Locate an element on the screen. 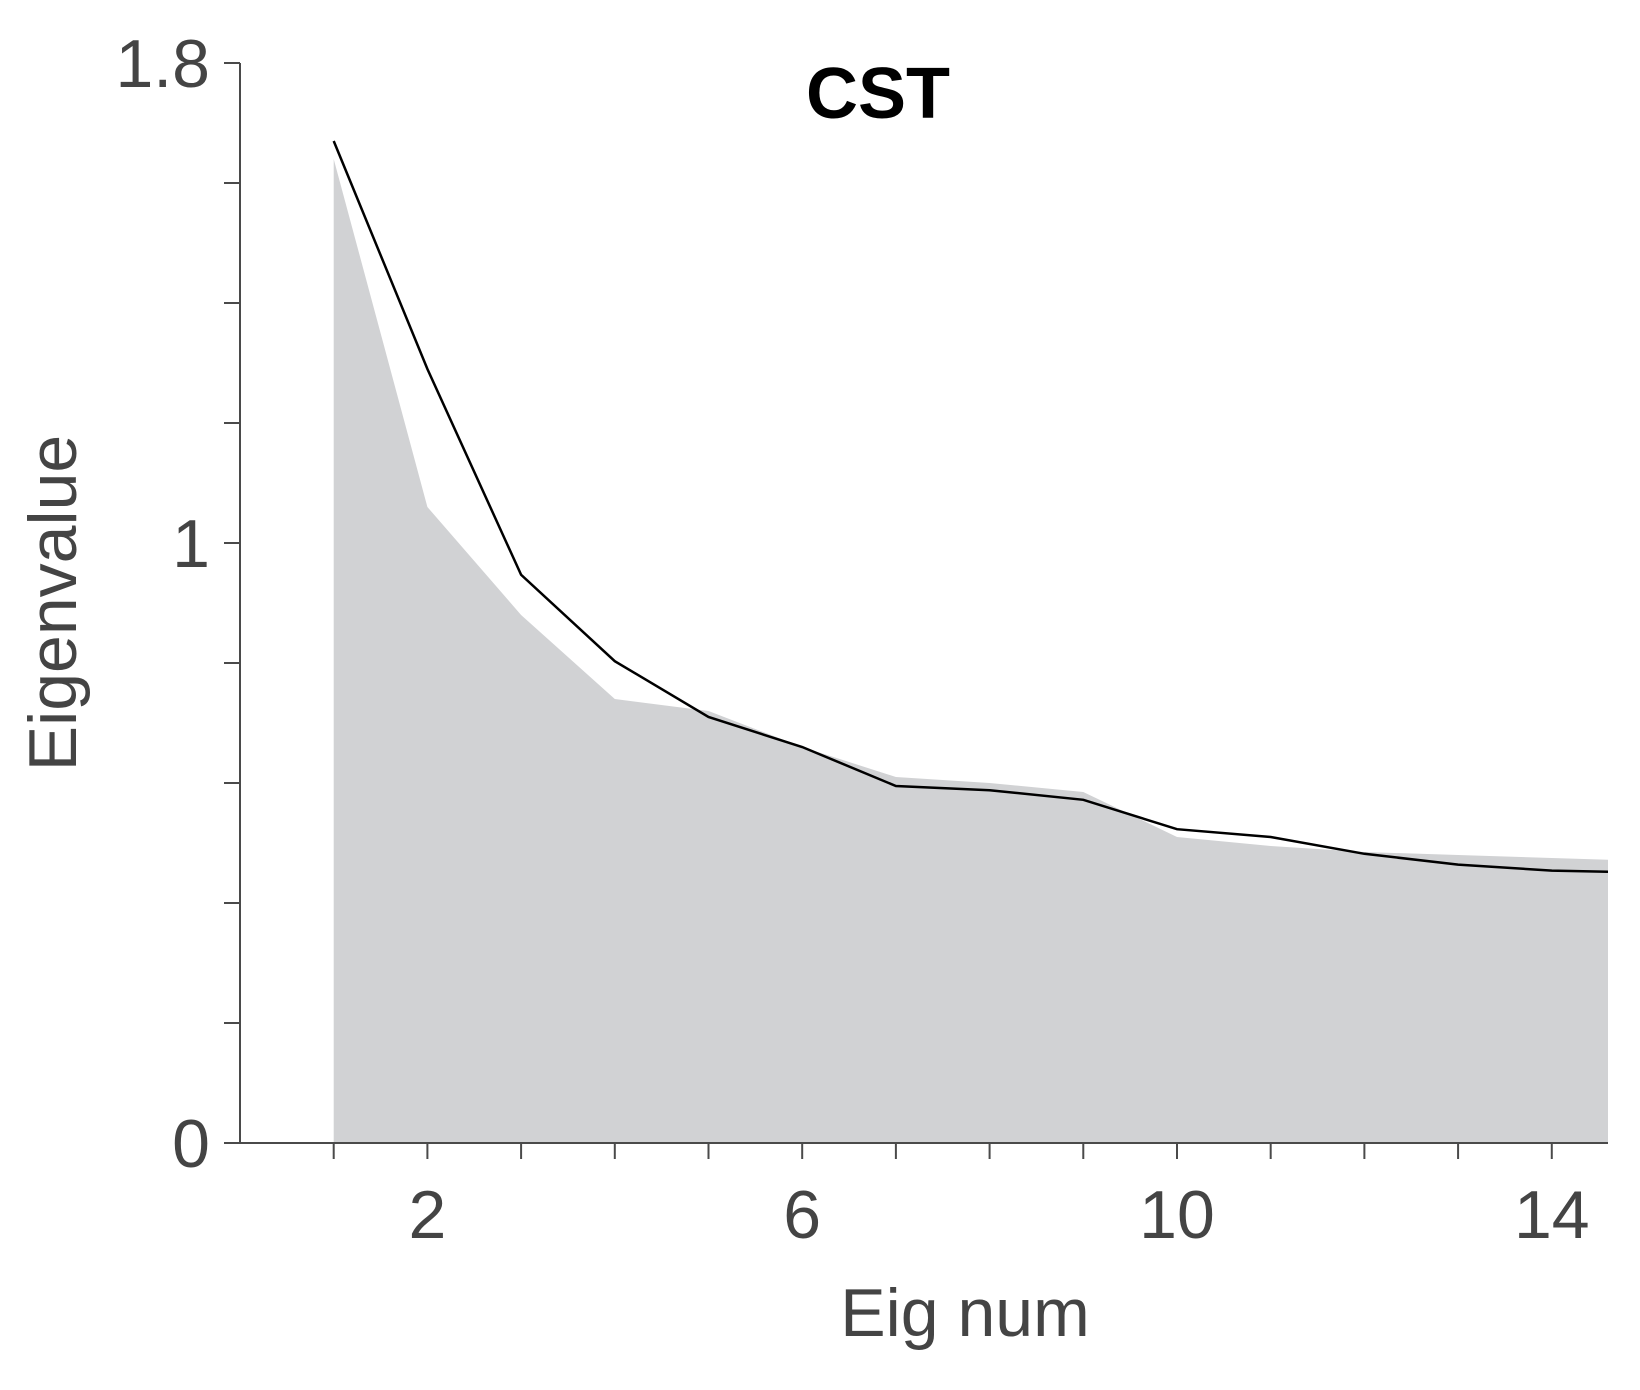  chart-title: CST is located at coordinates (878, 94).